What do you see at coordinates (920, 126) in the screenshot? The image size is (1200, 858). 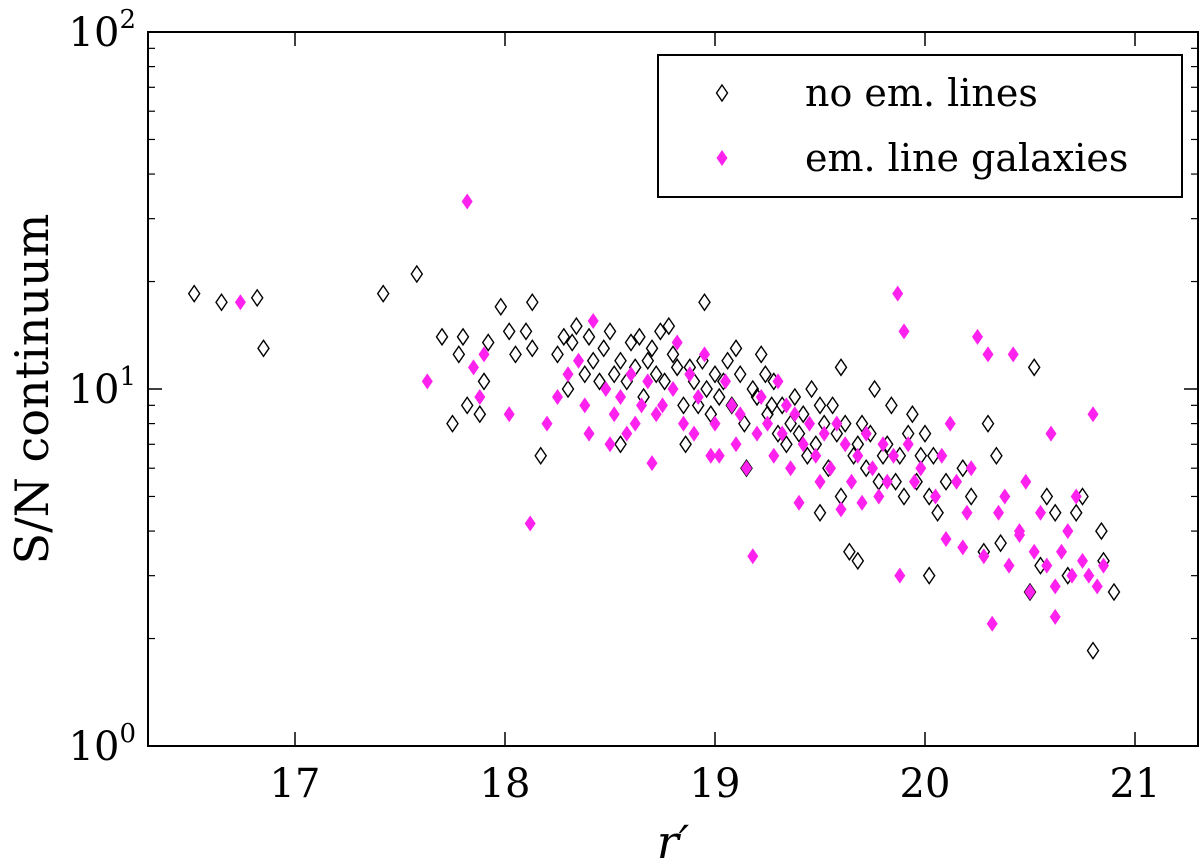 I see `legend-box` at bounding box center [920, 126].